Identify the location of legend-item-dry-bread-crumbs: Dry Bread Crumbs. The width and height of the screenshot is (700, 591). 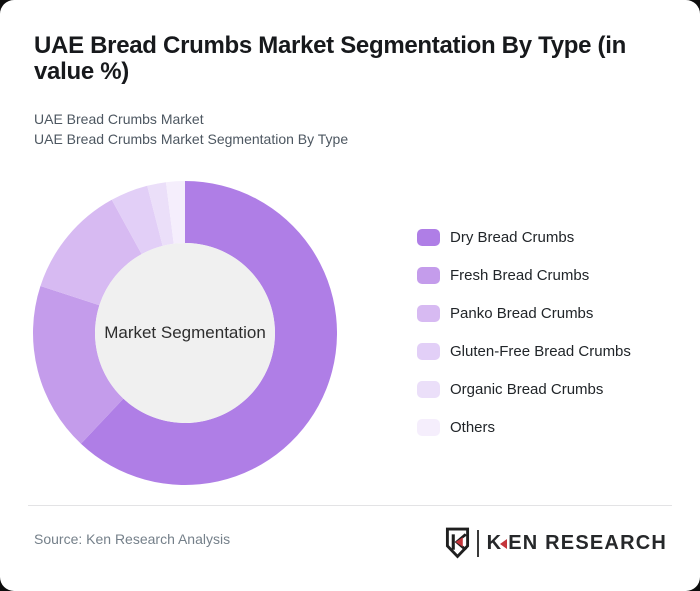
(547, 237).